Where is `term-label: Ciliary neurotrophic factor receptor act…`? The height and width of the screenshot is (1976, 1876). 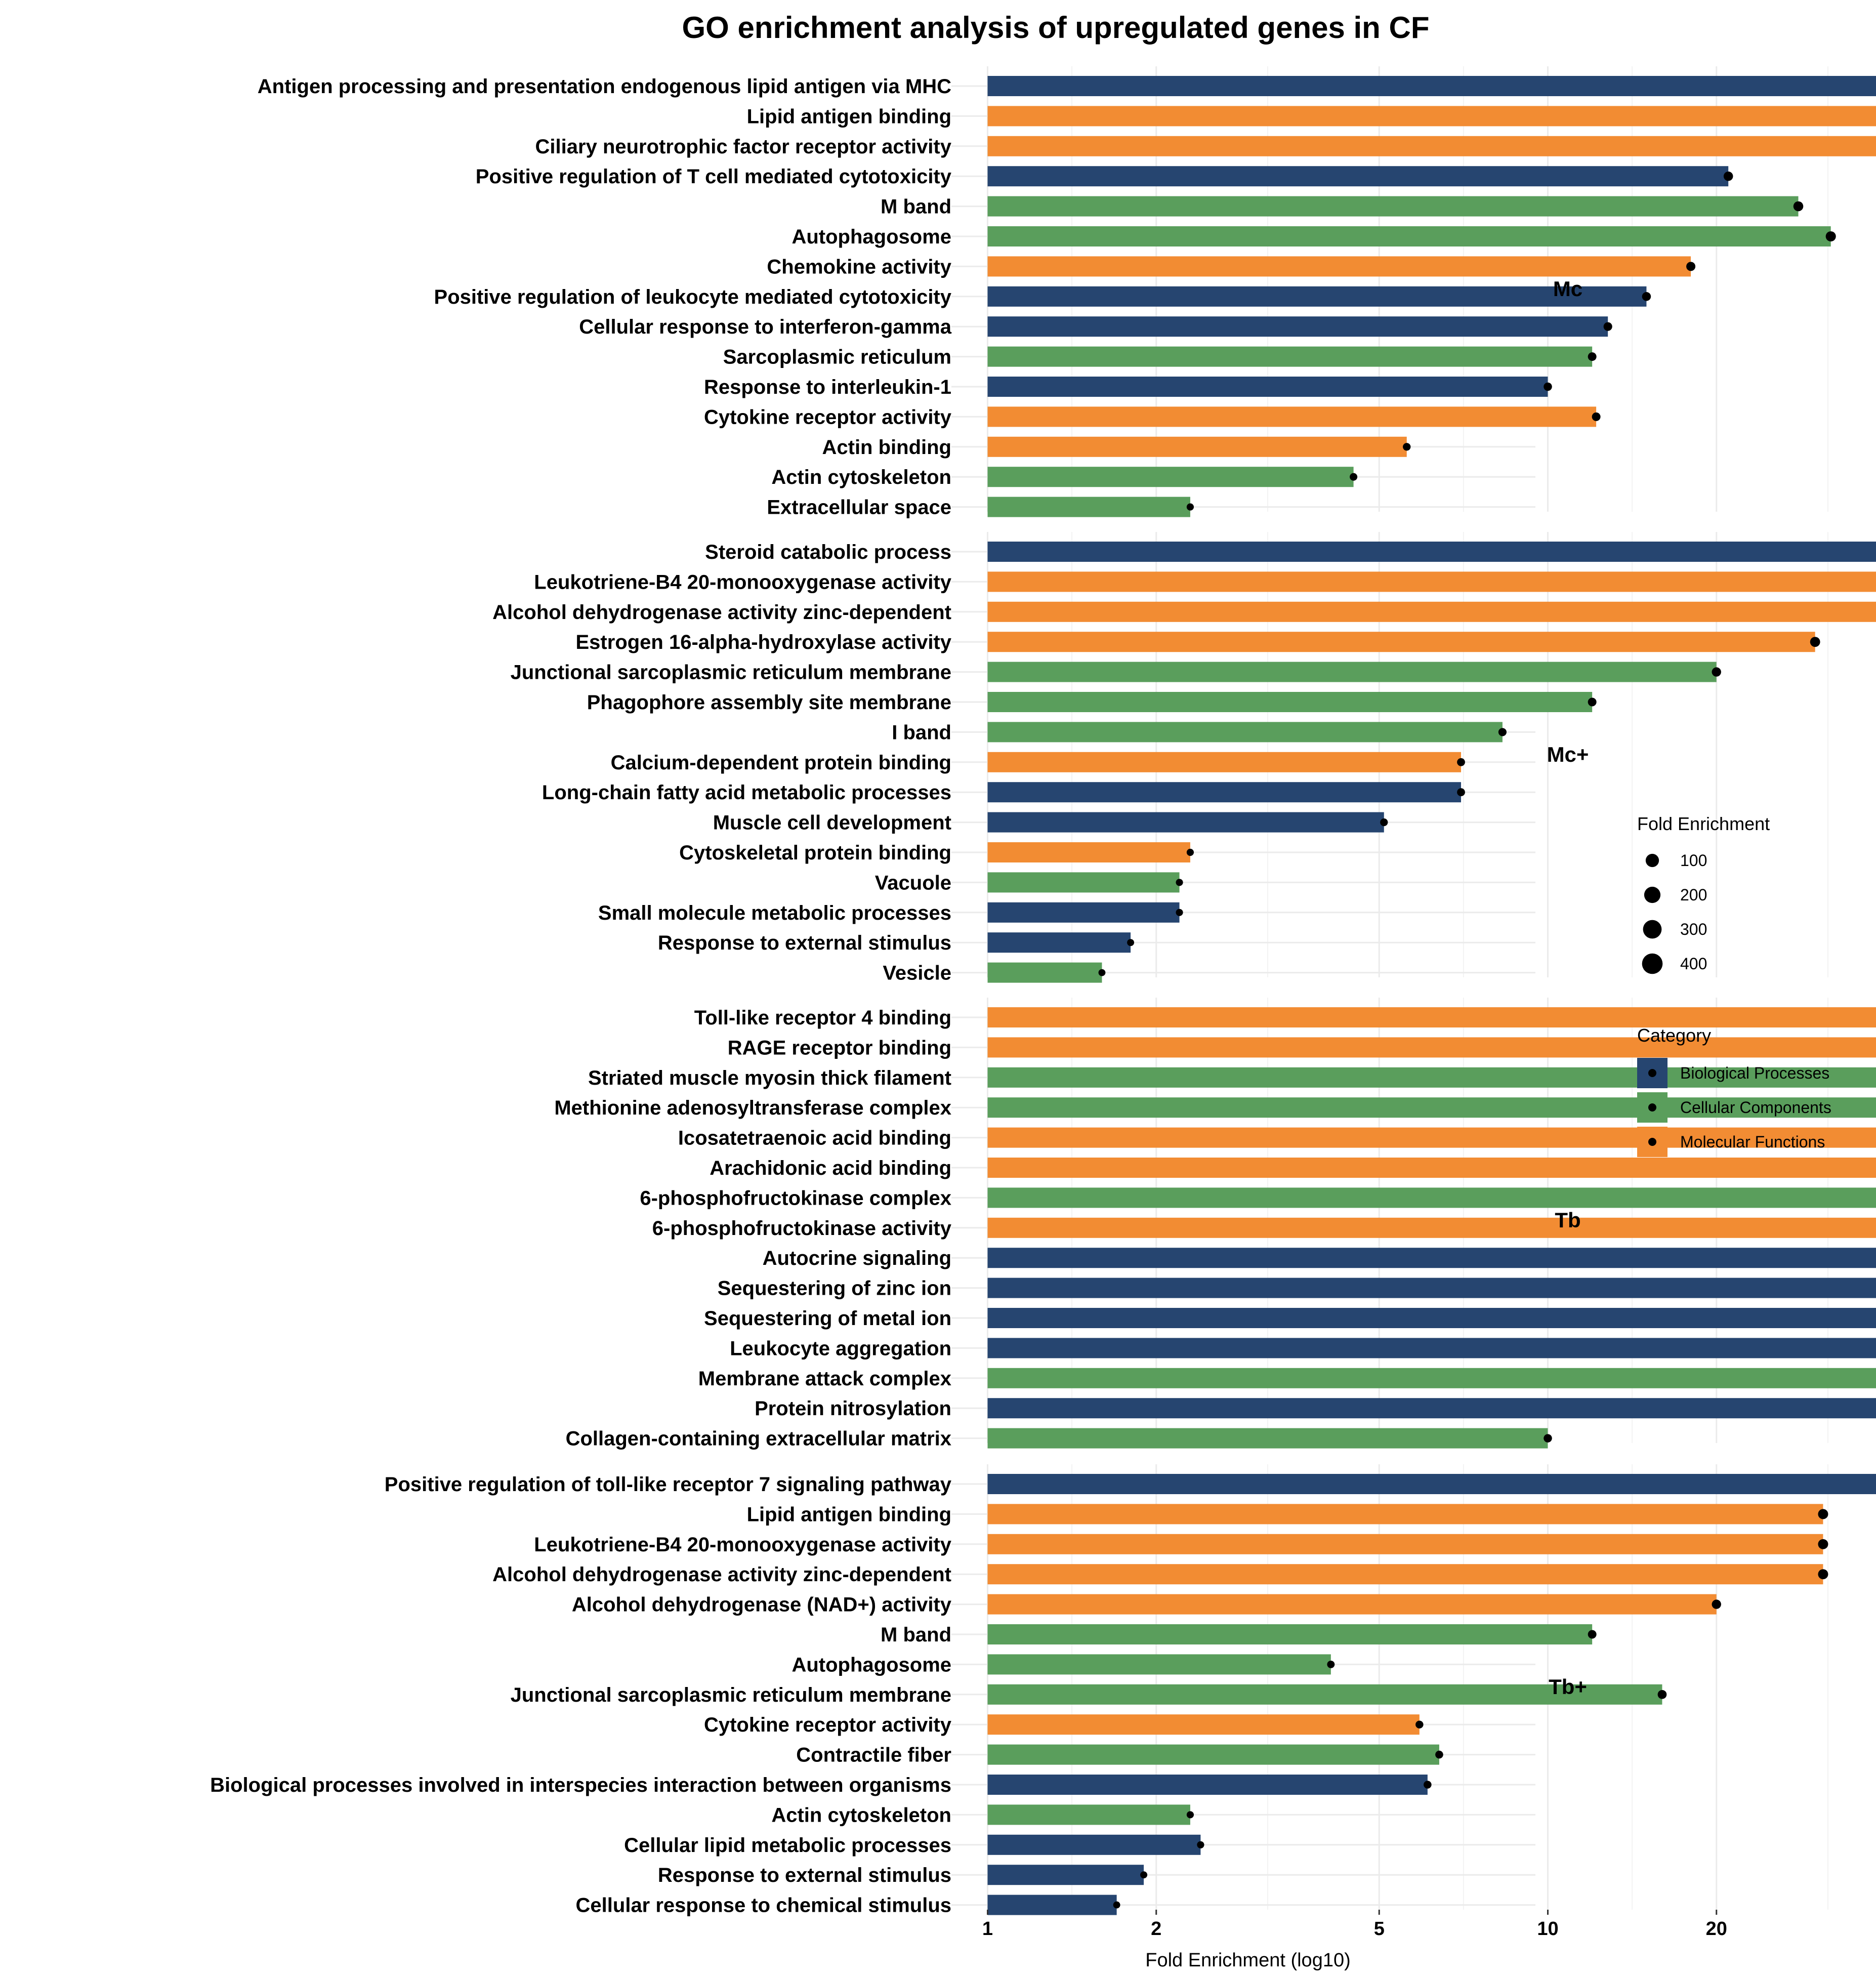
term-label: Ciliary neurotrophic factor receptor act… is located at coordinates (743, 147).